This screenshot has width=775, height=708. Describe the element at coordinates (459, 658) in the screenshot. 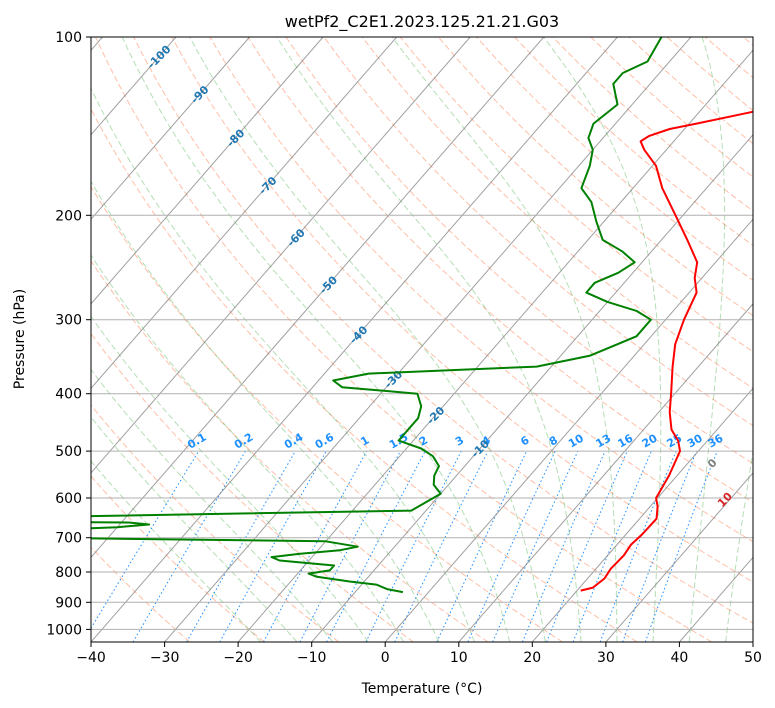

I see `x-tick-label: 10` at that location.